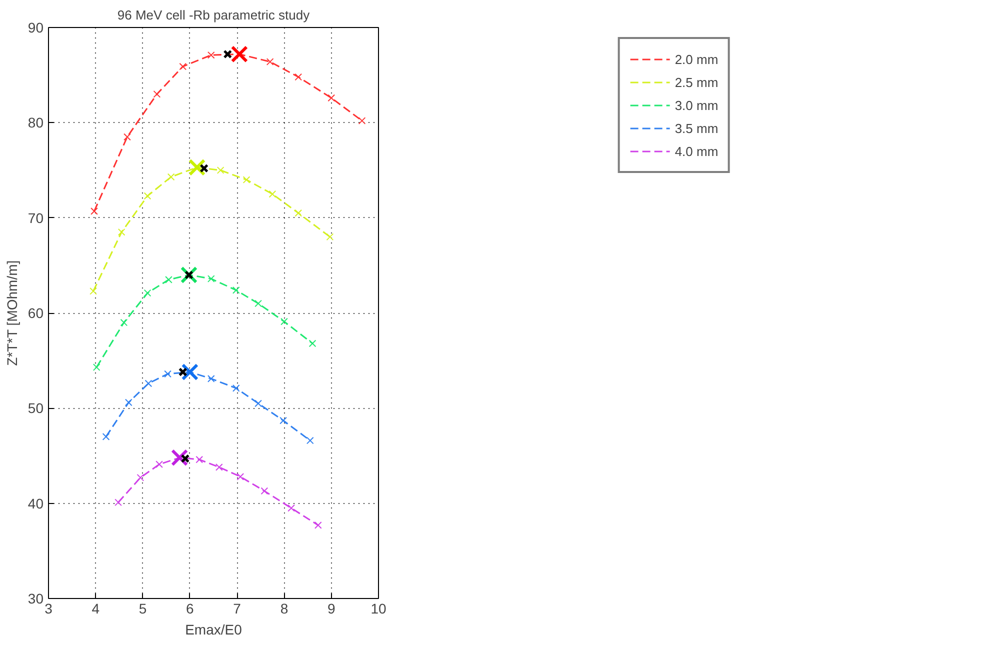 Image resolution: width=986 pixels, height=657 pixels. Describe the element at coordinates (36, 313) in the screenshot. I see `y-tick-label: 60` at that location.